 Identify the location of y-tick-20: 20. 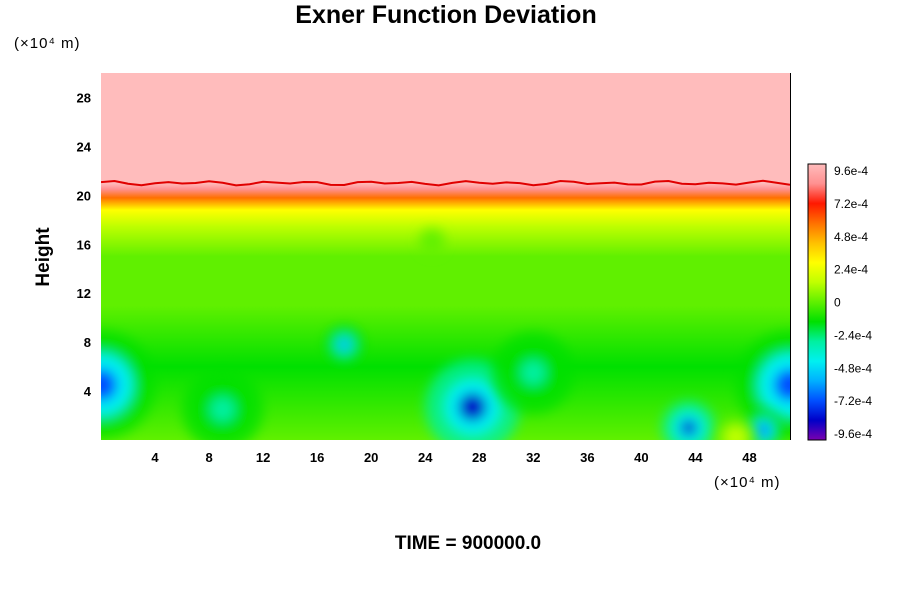
(84, 195).